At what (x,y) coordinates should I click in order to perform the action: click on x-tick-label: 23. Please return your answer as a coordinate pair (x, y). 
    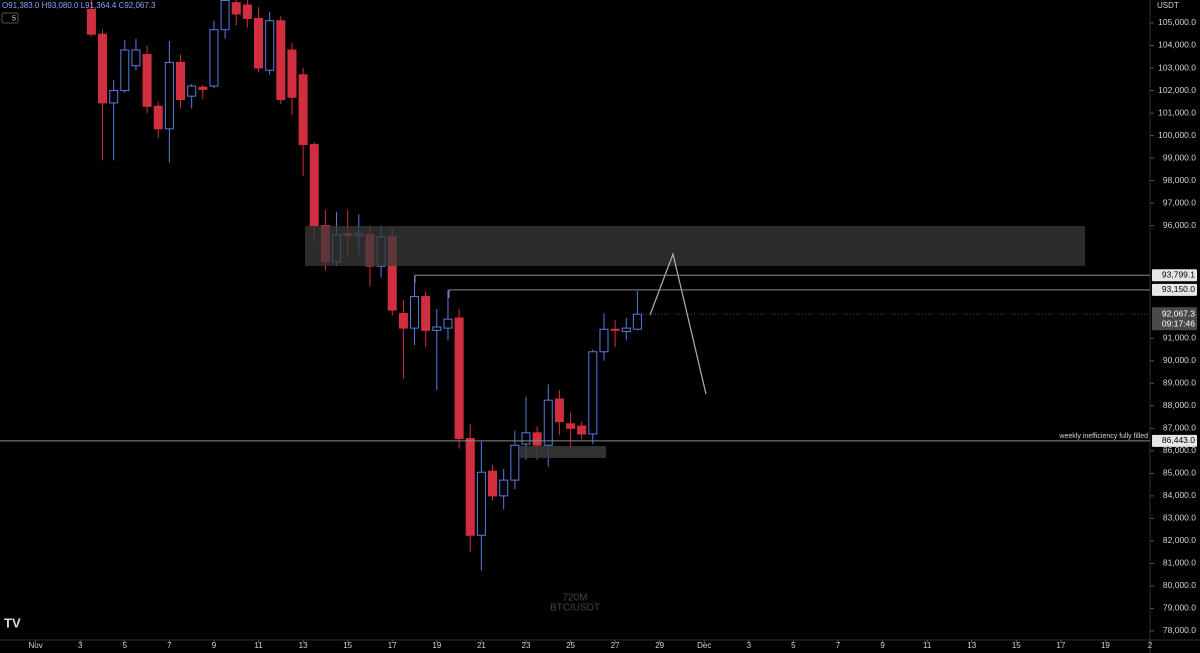
    Looking at the image, I should click on (526, 645).